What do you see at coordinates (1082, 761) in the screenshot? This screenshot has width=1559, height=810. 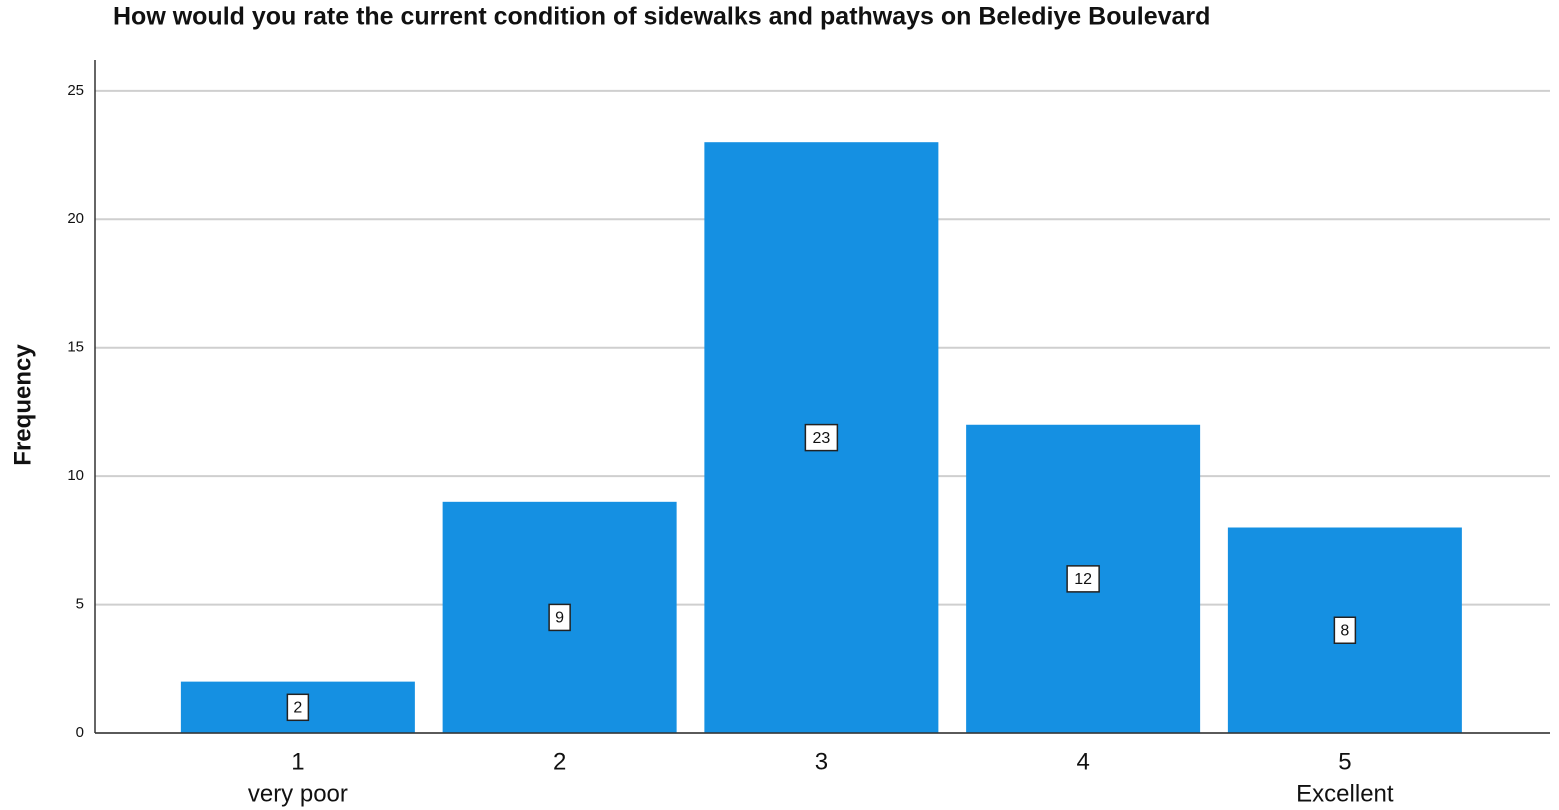 I see `x-tick-label: 4` at bounding box center [1082, 761].